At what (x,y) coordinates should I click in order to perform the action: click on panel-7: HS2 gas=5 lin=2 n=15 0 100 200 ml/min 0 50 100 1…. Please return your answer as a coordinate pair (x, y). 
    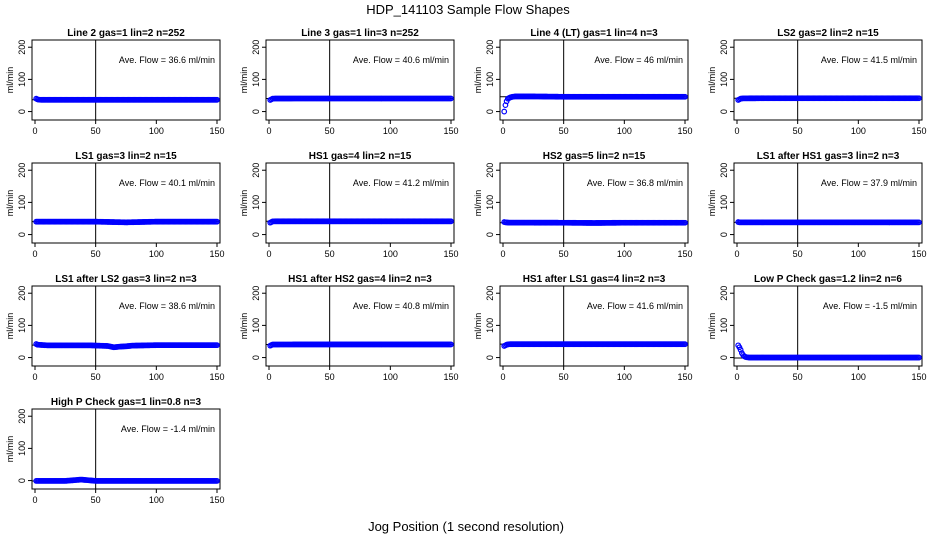
    Looking at the image, I should click on (583, 205).